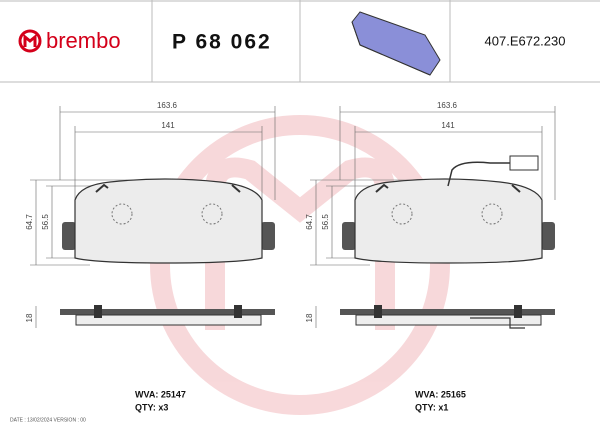 Image resolution: width=600 pixels, height=424 pixels. Describe the element at coordinates (83, 40) in the screenshot. I see `brand: brembo` at that location.